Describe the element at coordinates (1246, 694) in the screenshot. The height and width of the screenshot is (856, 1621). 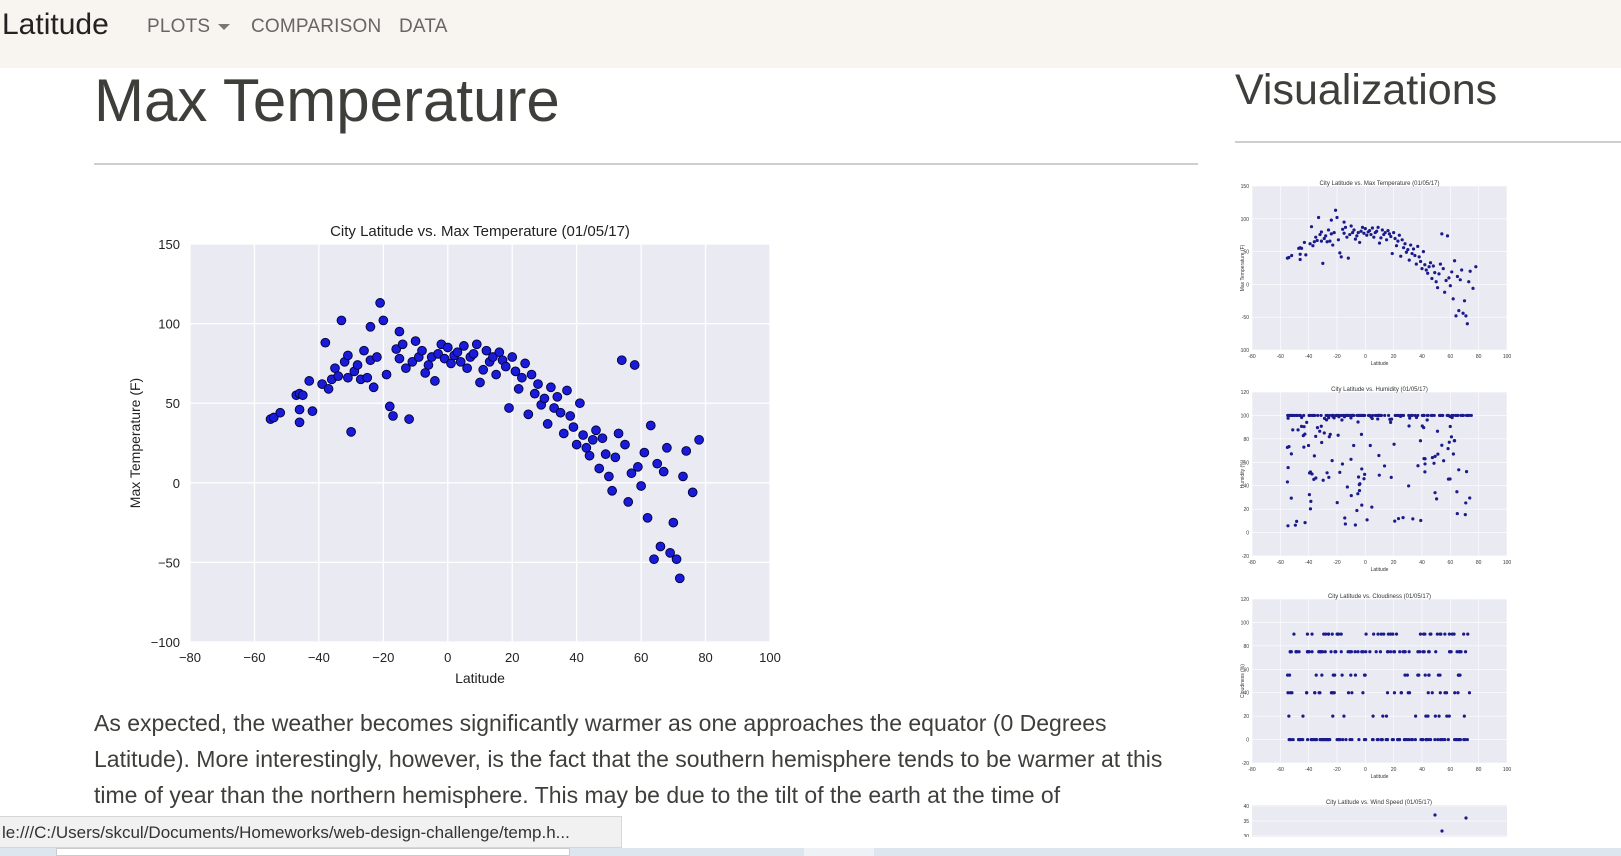
I see `thumbnail-tick-label: 40` at that location.